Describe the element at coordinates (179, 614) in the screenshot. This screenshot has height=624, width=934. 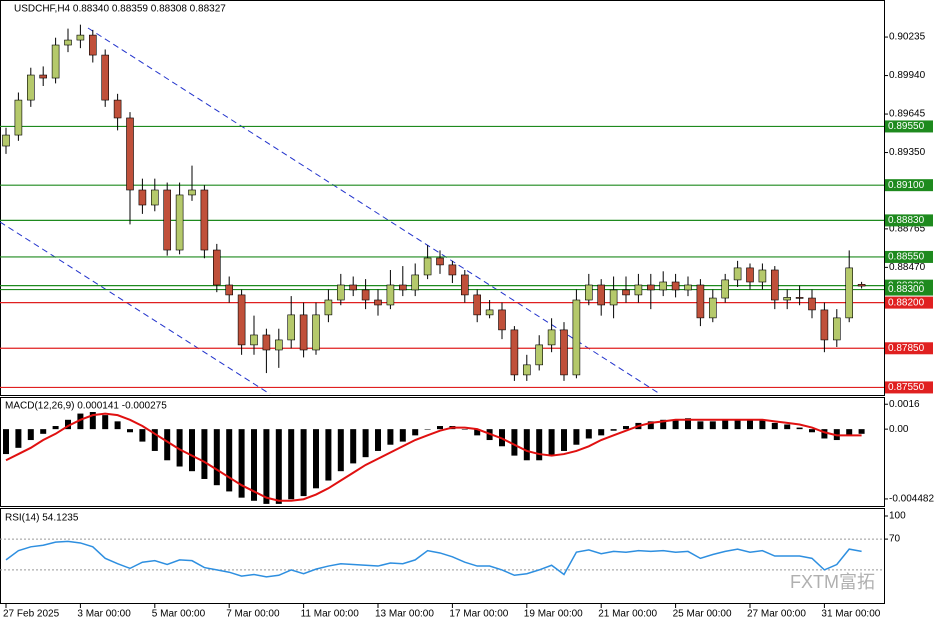
I see `x-tick-label: 5 Mar 00:00` at that location.